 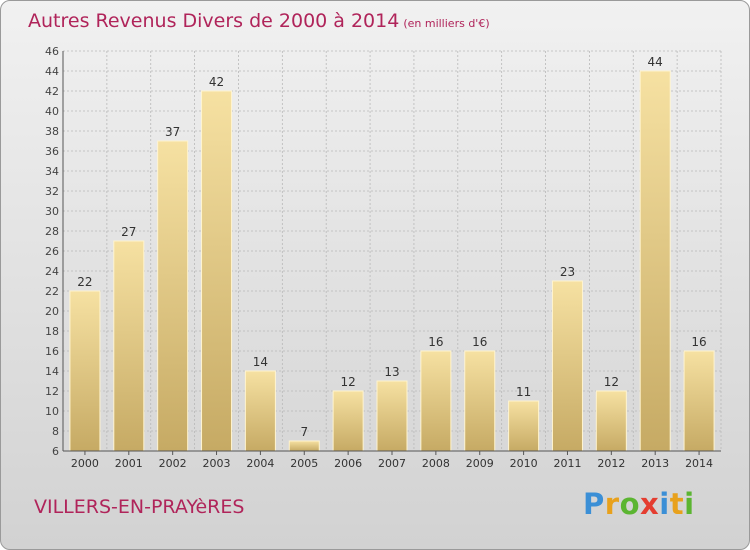 I want to click on x-tick-label: 2009, so click(x=480, y=463).